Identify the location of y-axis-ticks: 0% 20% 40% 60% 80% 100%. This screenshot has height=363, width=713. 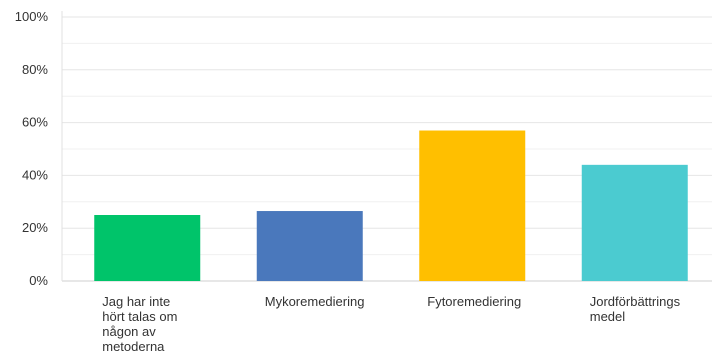
(32, 148).